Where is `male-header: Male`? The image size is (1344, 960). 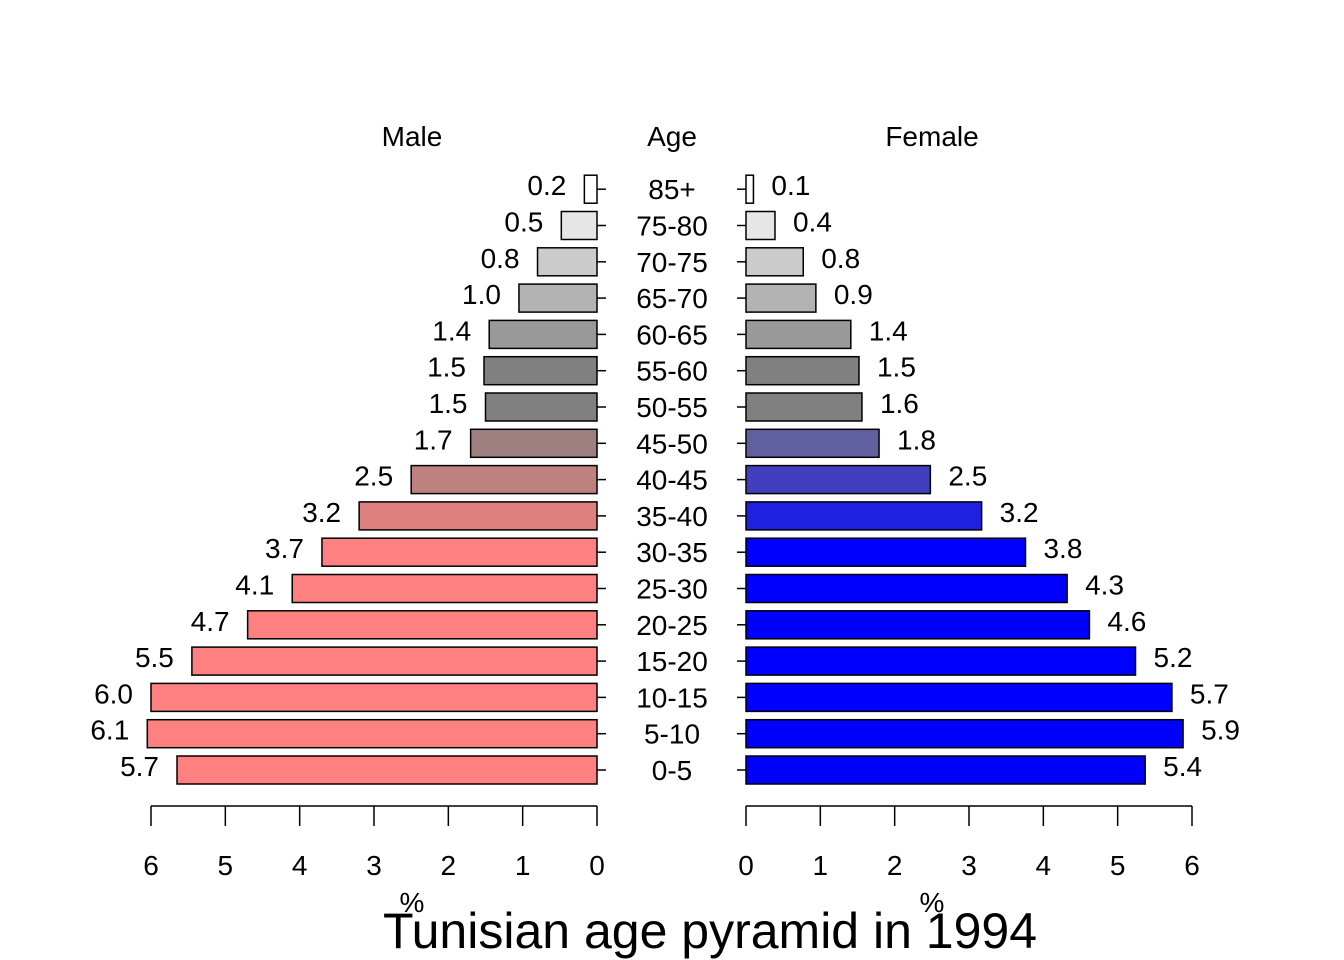
male-header: Male is located at coordinates (412, 136).